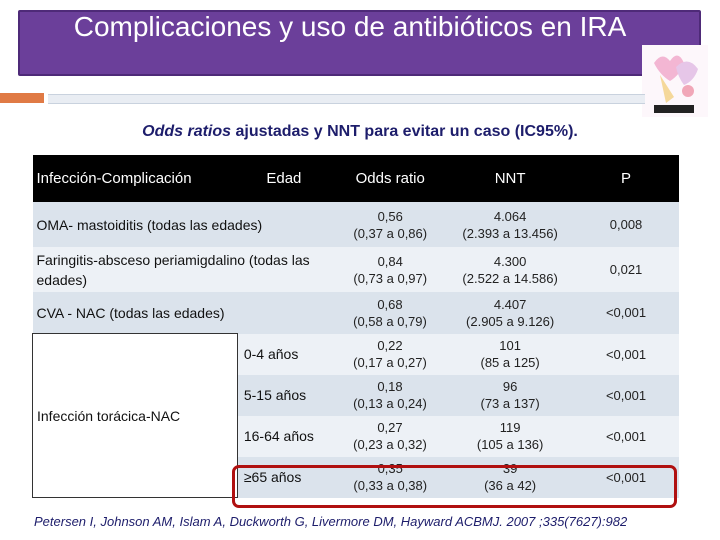 This screenshot has width=720, height=540. Describe the element at coordinates (390, 354) in the screenshot. I see `odds-ratio-cell: 0,22 (0,17 a 0,27)` at that location.